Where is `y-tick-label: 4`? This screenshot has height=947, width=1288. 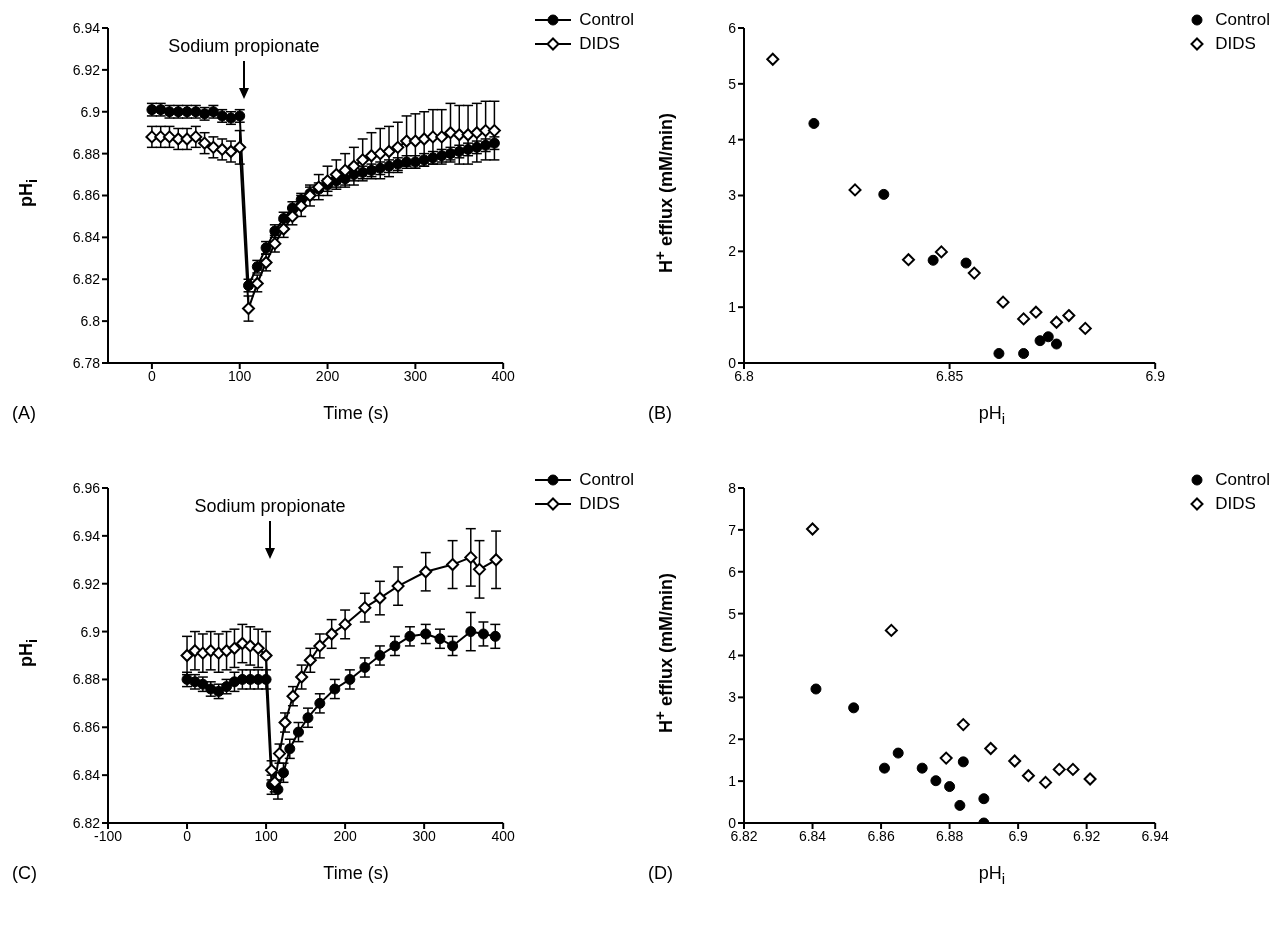 y-tick-label: 4 is located at coordinates (732, 139).